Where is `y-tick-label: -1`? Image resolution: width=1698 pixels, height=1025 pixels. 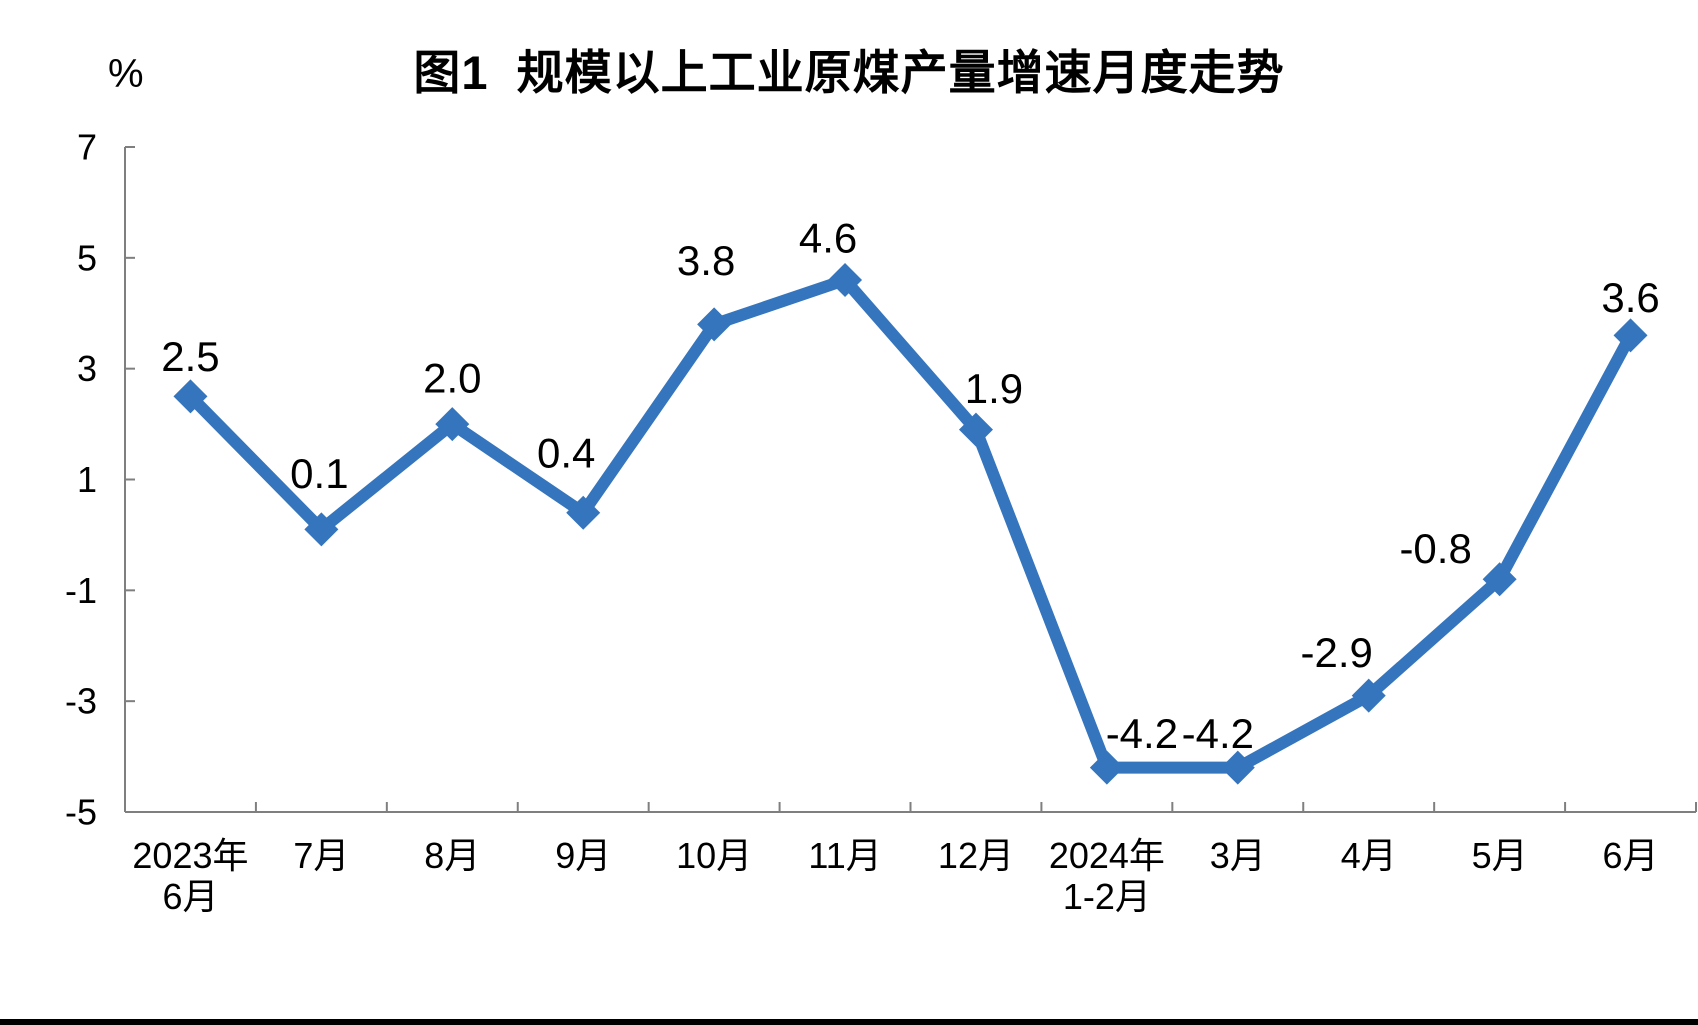
y-tick-label: -1 is located at coordinates (81, 590).